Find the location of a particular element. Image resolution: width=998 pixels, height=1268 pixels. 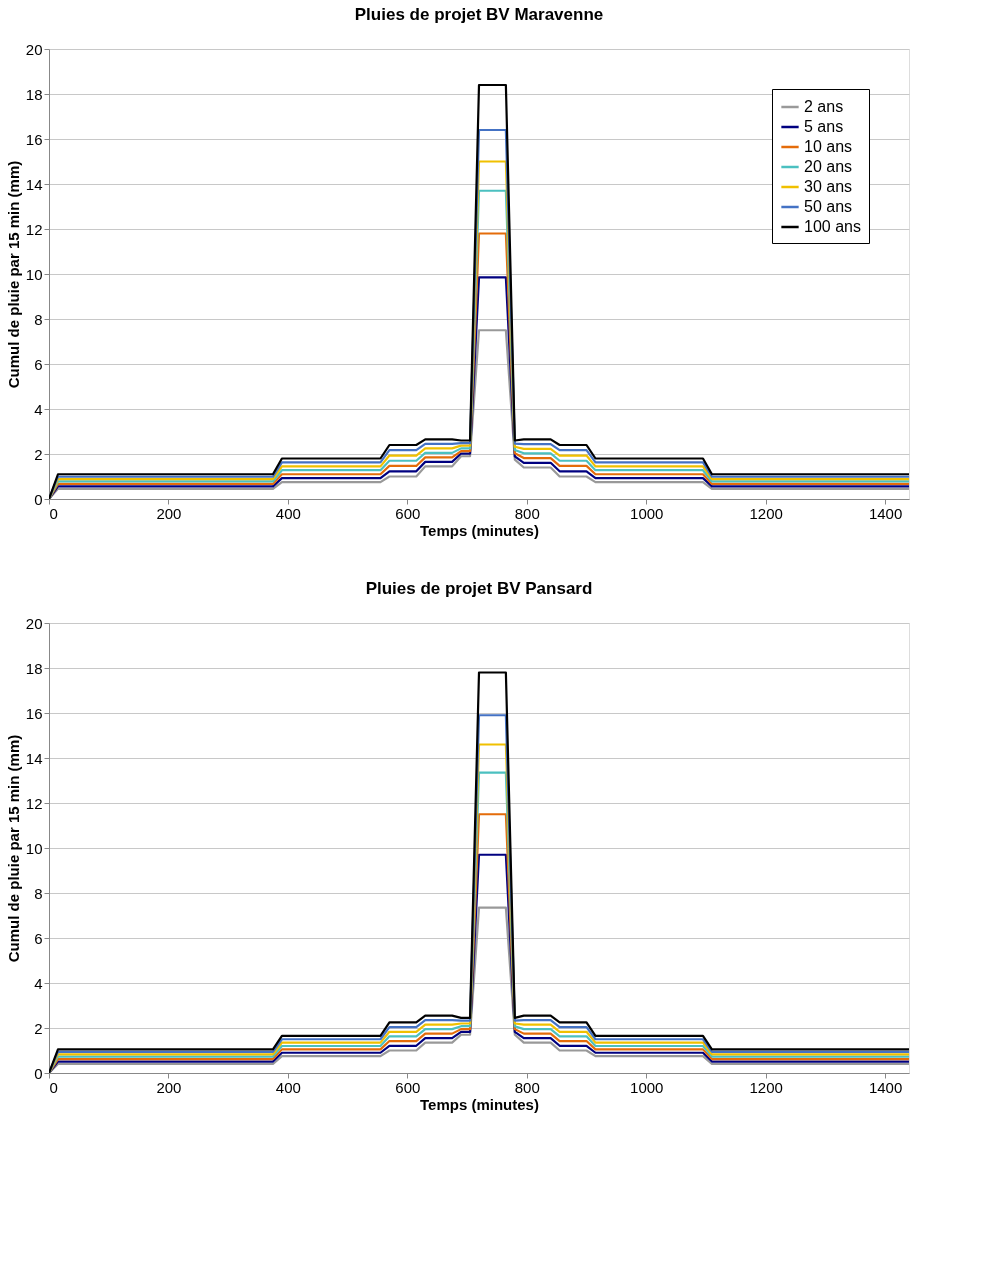

legend-label: 100 ans is located at coordinates (832, 226).